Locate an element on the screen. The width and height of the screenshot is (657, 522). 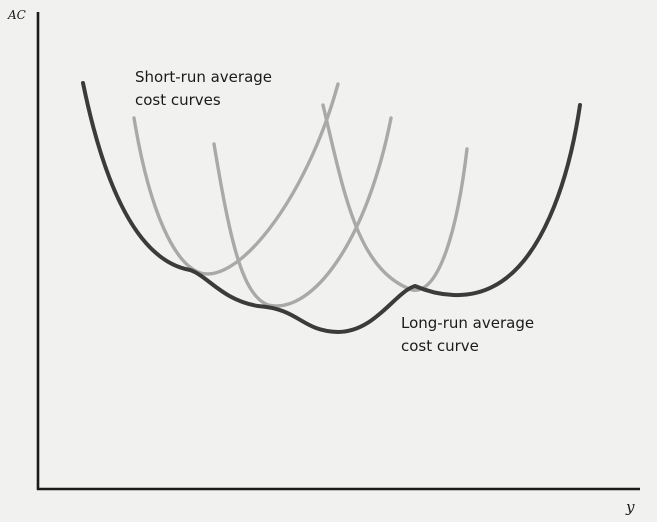
short-run-label-line-2: cost curves is located at coordinates (178, 100).